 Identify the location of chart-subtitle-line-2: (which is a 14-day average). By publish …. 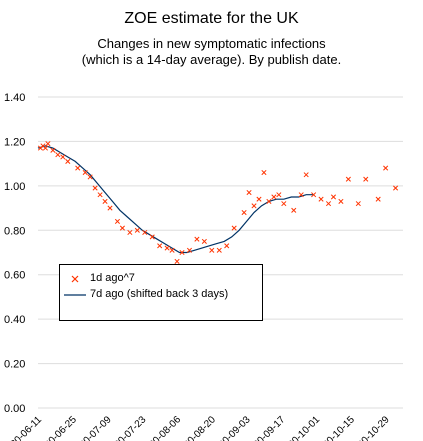
(211, 59).